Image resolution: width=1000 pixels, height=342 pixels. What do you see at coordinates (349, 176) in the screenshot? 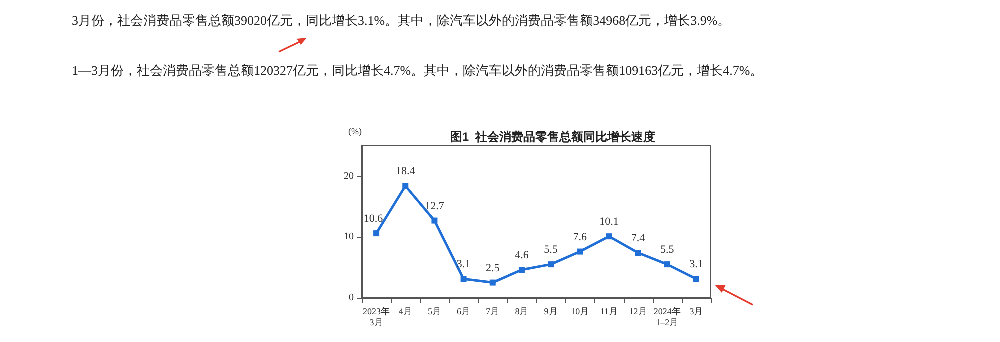
I see `y-tick-label: 20` at bounding box center [349, 176].